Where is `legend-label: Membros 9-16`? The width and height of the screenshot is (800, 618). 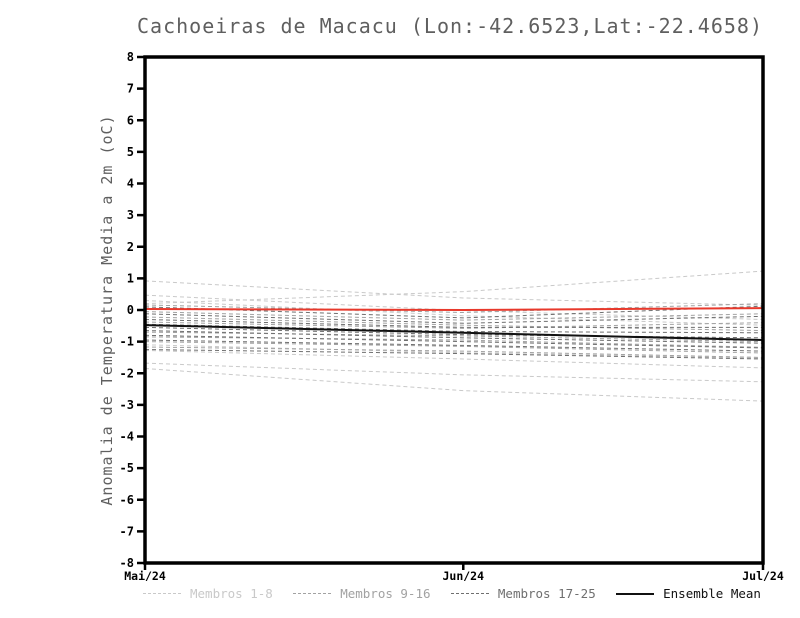
legend-label: Membros 9-16 is located at coordinates (385, 593).